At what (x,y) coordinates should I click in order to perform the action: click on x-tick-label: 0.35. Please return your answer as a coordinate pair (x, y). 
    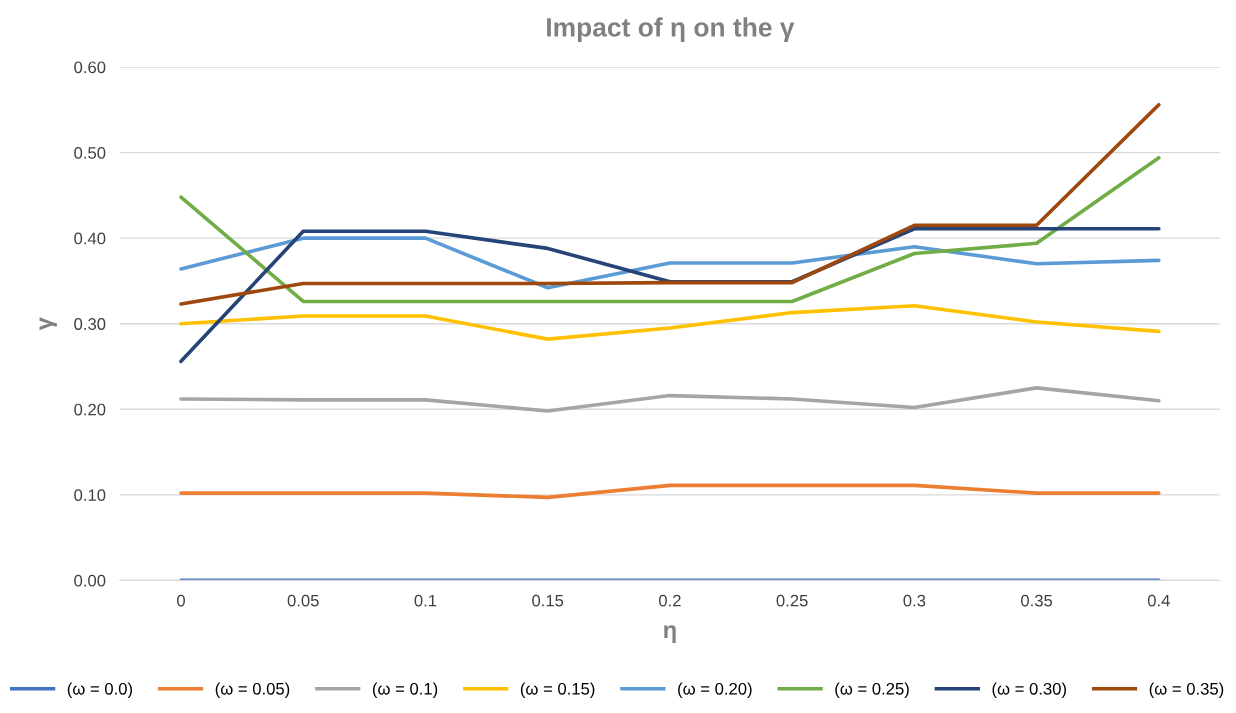
    Looking at the image, I should click on (1037, 600).